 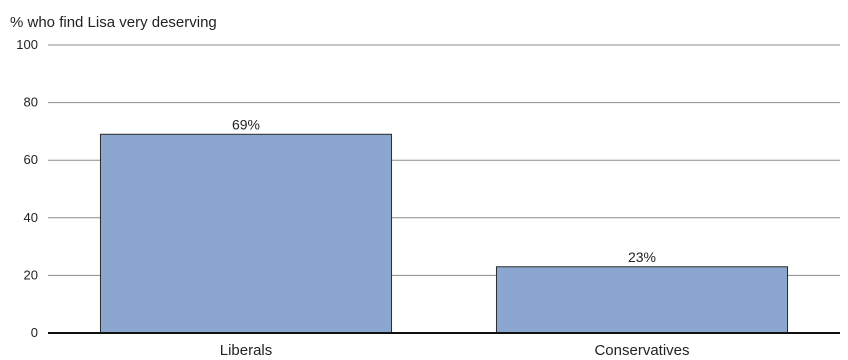 What do you see at coordinates (641, 350) in the screenshot?
I see `x-category-label-conservatives: Conservatives` at bounding box center [641, 350].